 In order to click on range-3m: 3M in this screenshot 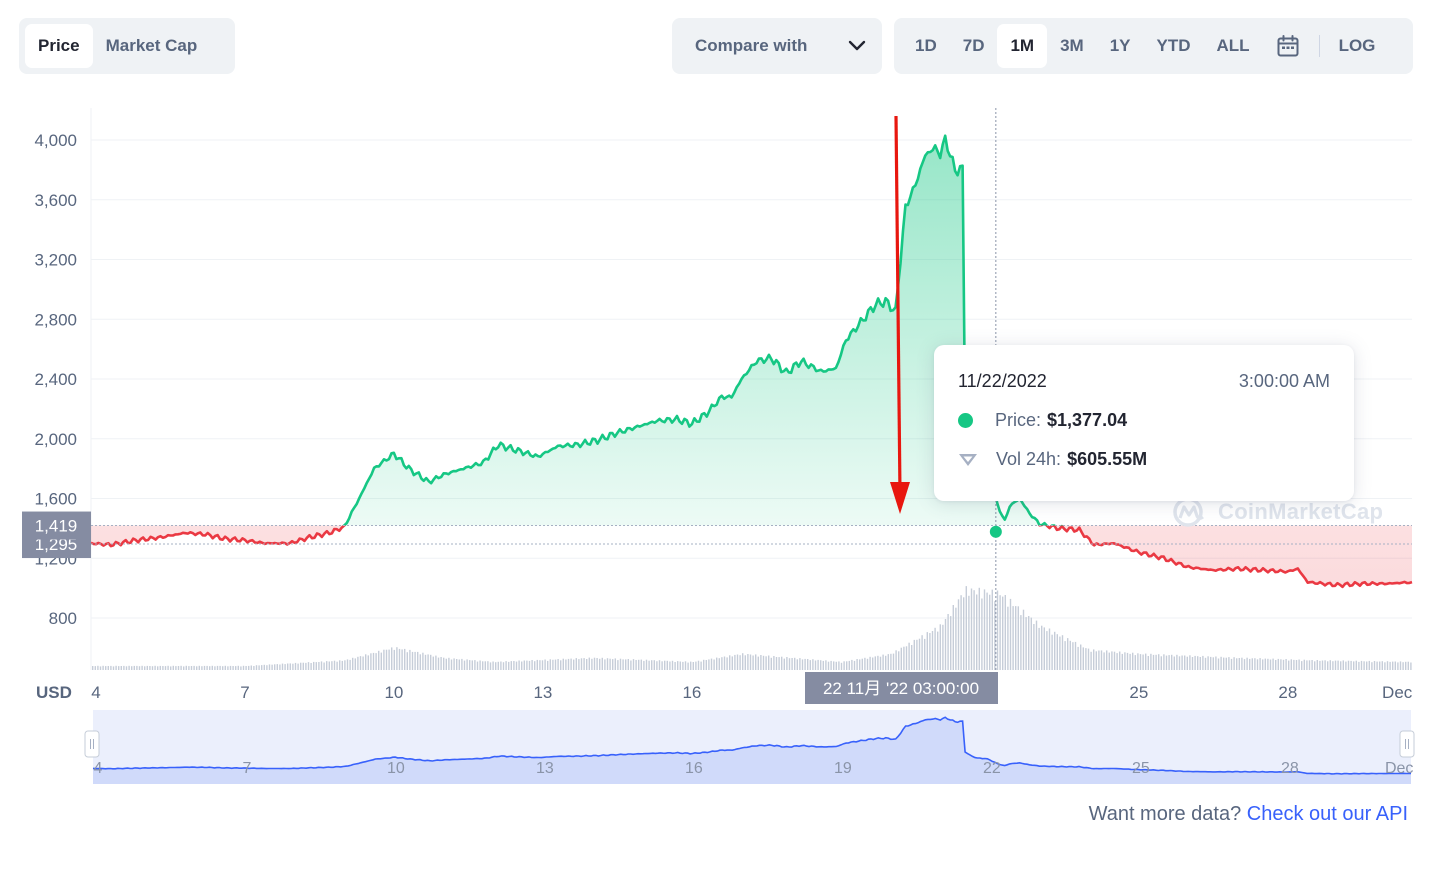, I will do `click(1072, 45)`.